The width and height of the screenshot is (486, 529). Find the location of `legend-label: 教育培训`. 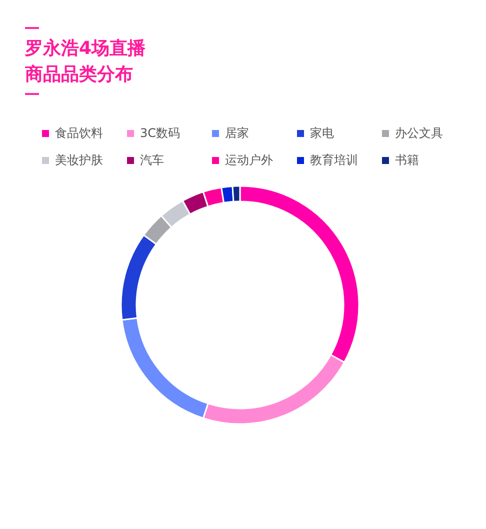

legend-label: 教育培训 is located at coordinates (334, 160).